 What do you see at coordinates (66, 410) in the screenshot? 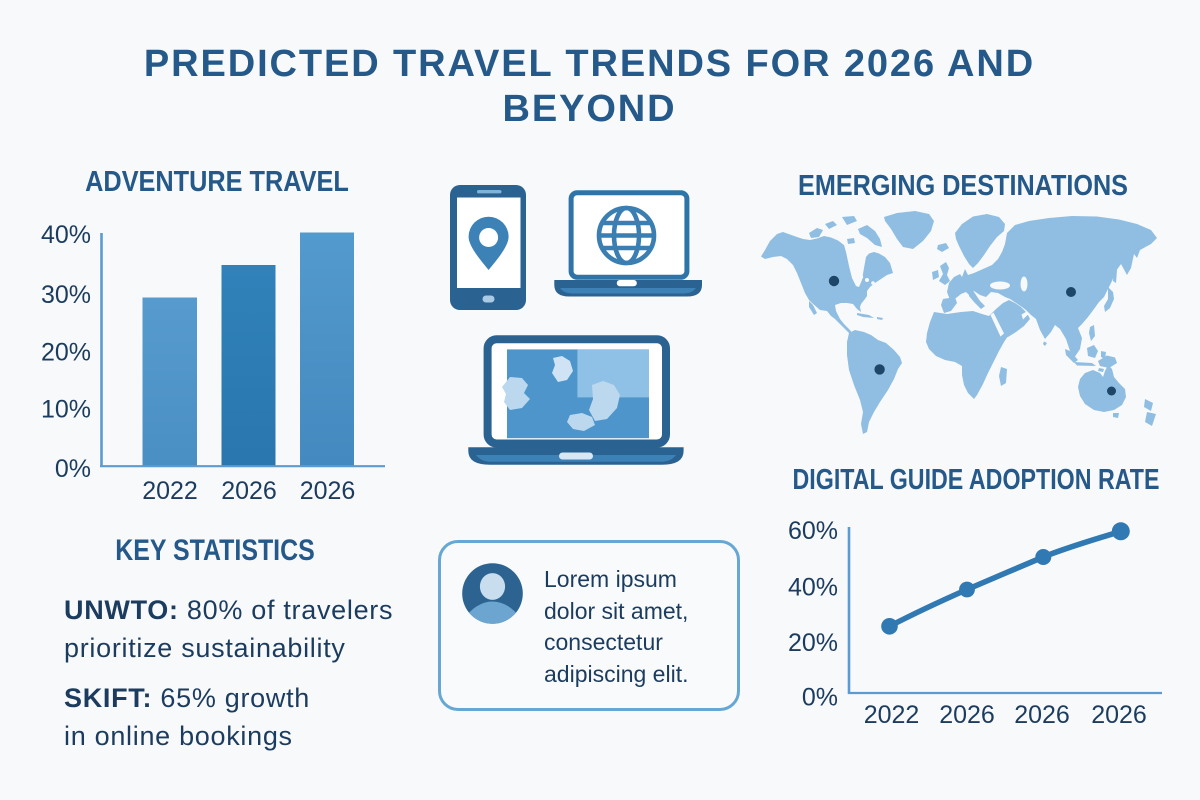
I see `svg-text: 10%` at bounding box center [66, 410].